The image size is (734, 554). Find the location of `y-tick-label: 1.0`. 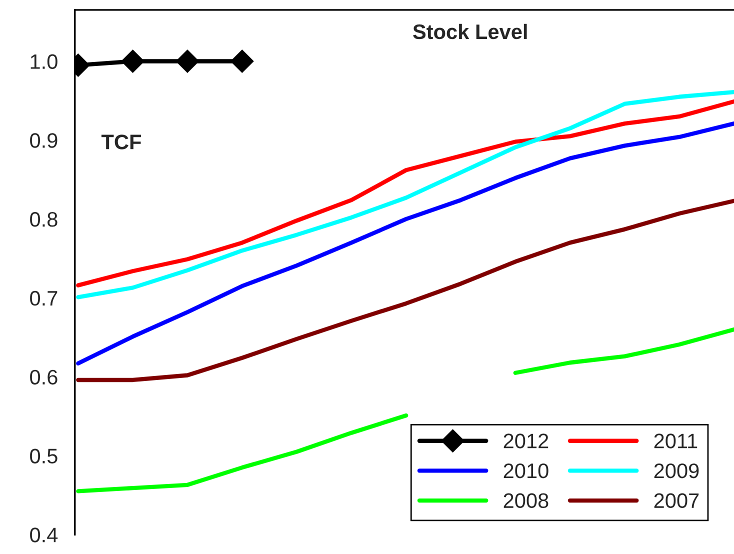

y-tick-label: 1.0 is located at coordinates (44, 62).